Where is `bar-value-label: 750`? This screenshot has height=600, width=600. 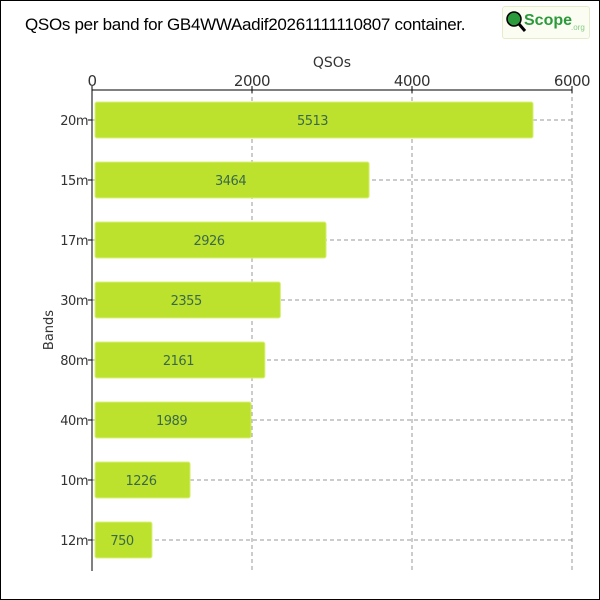 bar-value-label: 750 is located at coordinates (122, 541).